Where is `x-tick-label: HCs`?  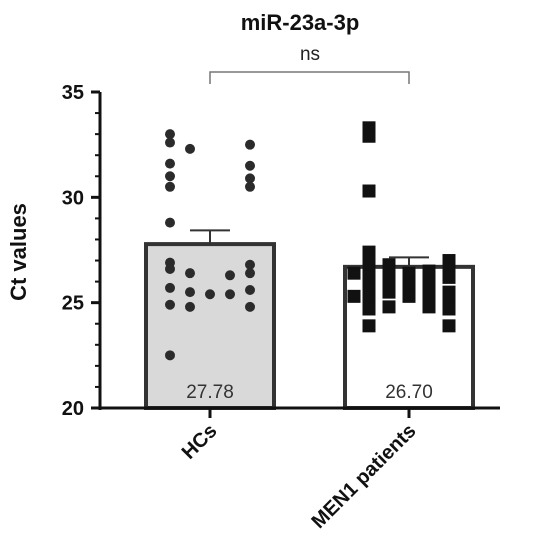 x-tick-label: HCs is located at coordinates (200, 442).